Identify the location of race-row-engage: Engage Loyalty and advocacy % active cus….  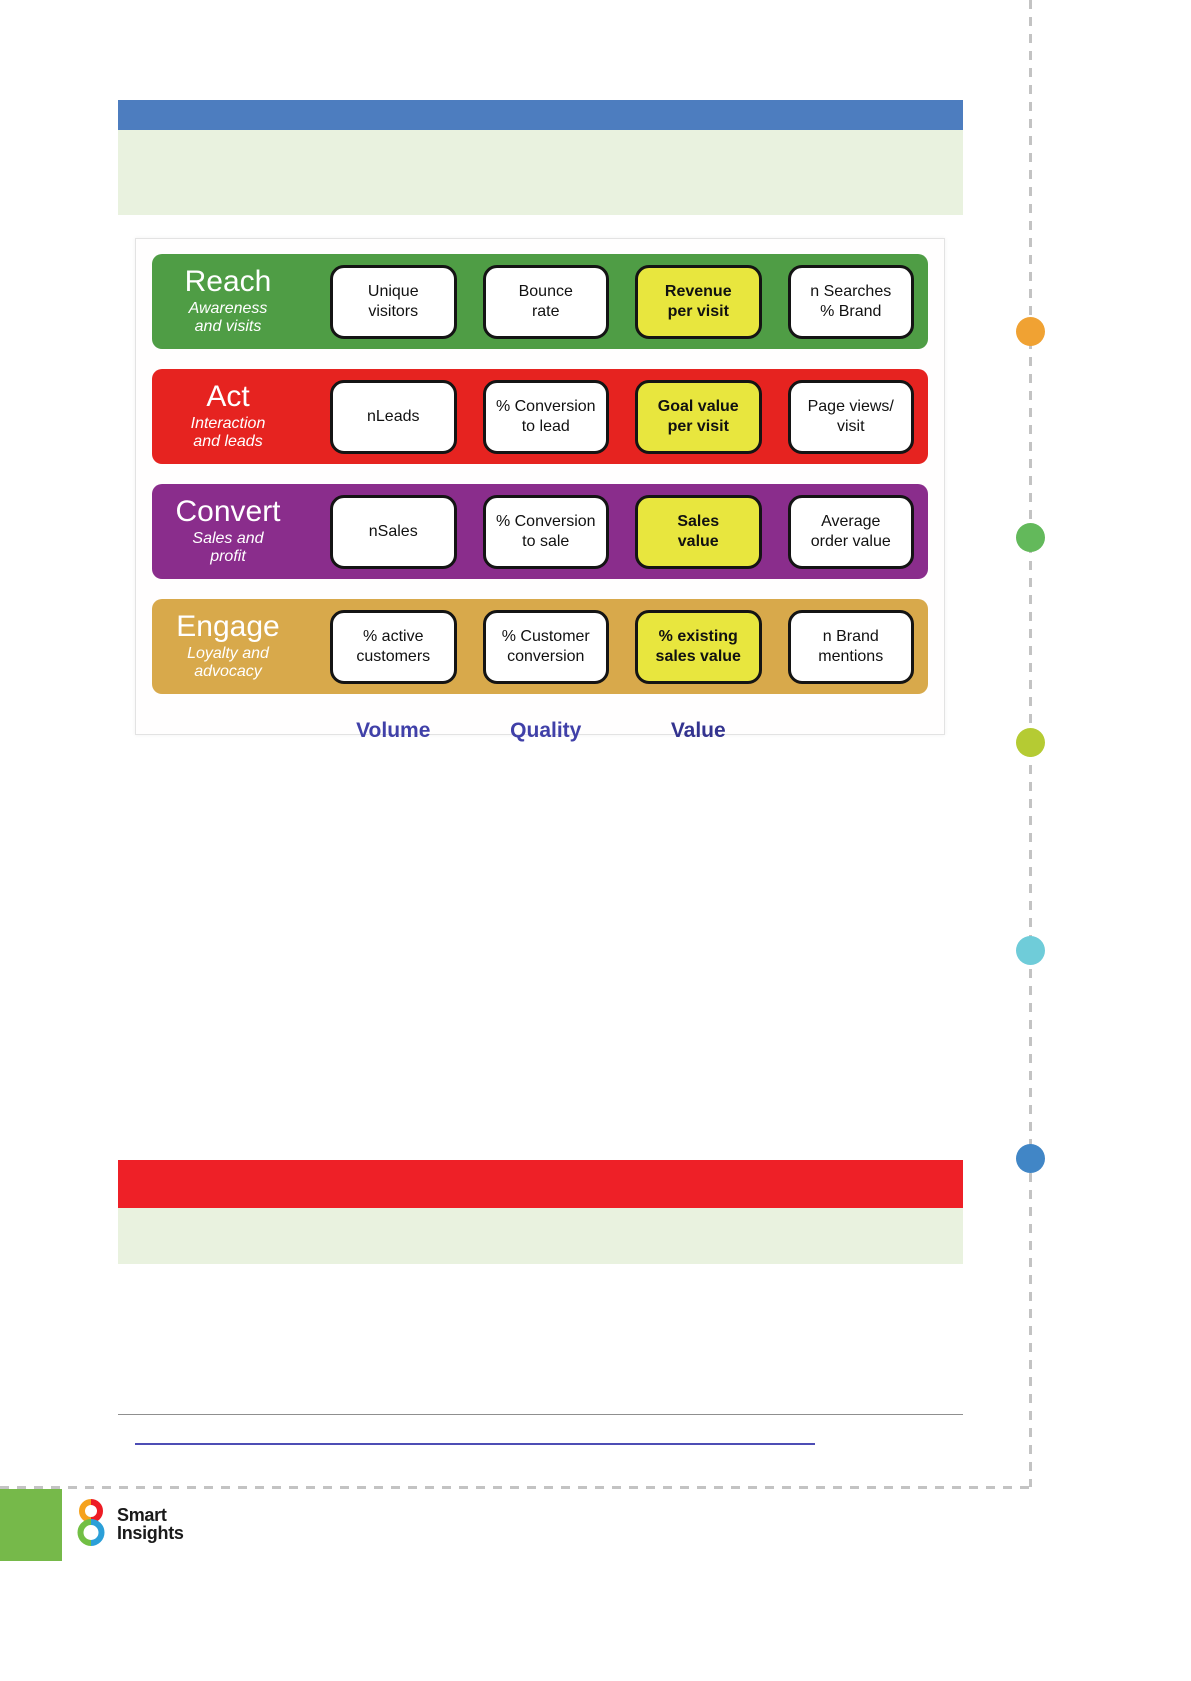
(540, 646).